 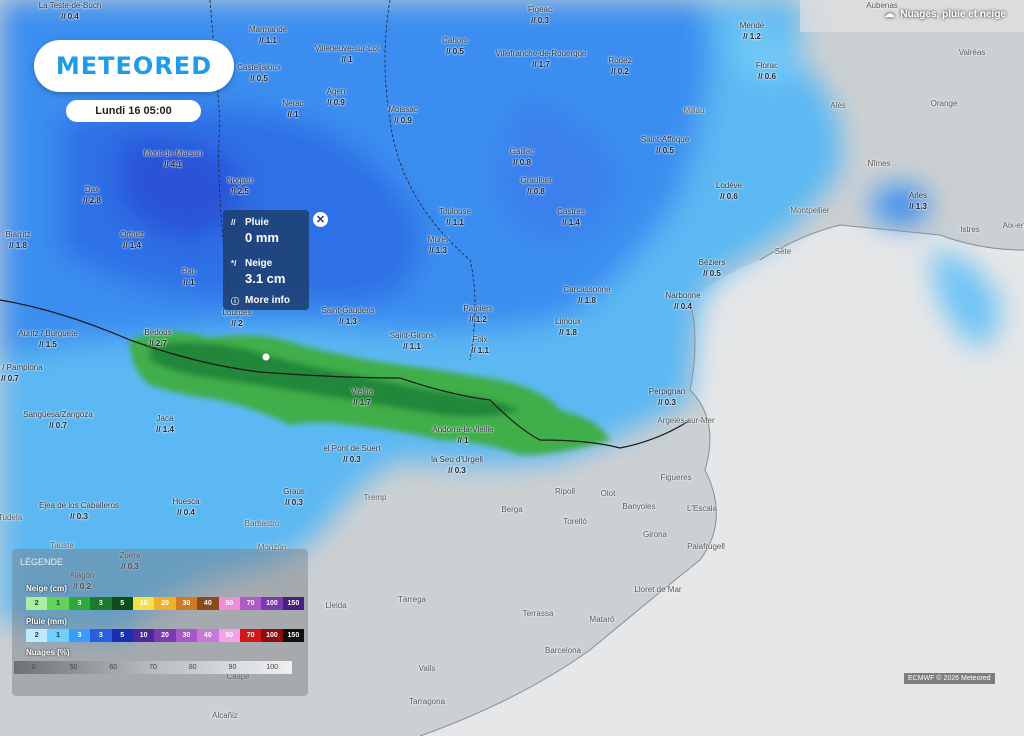 What do you see at coordinates (266, 357) in the screenshot?
I see `location-marker` at bounding box center [266, 357].